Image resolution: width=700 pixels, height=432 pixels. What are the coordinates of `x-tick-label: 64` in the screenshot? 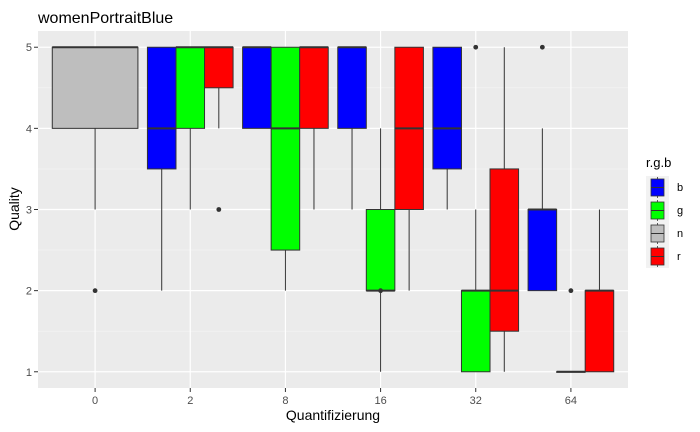 It's located at (571, 401).